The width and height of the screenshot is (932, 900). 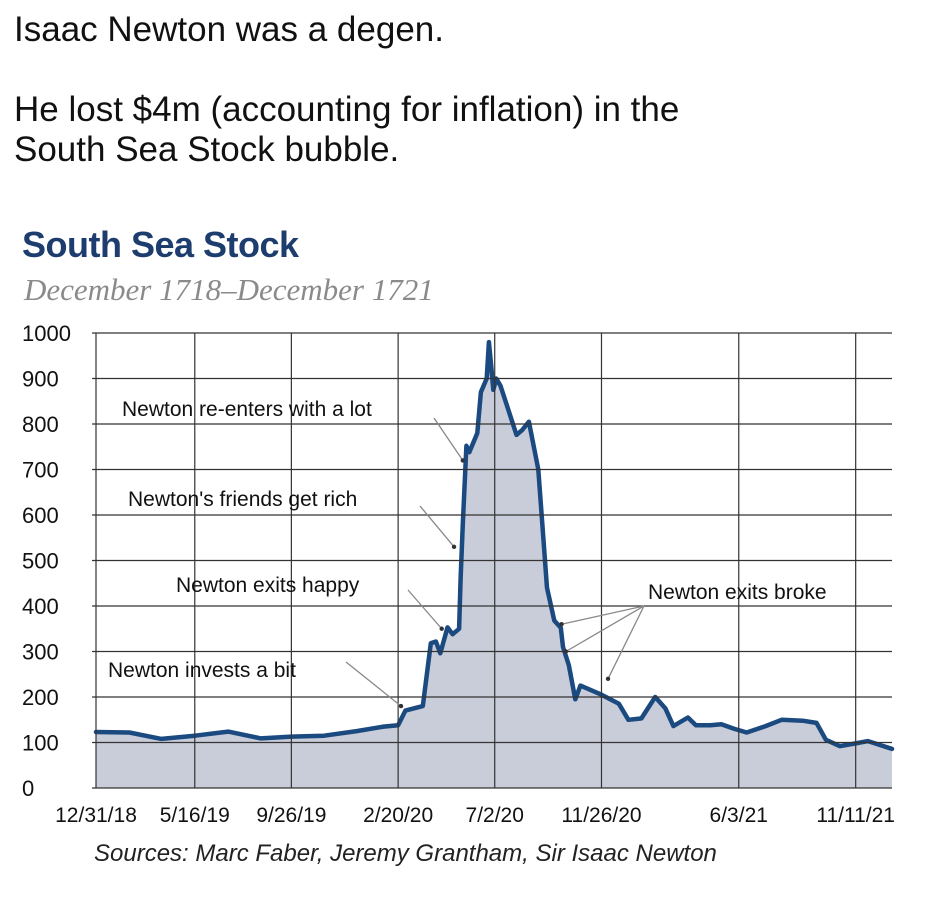 What do you see at coordinates (160, 244) in the screenshot?
I see `chart-title: South Sea Stock` at bounding box center [160, 244].